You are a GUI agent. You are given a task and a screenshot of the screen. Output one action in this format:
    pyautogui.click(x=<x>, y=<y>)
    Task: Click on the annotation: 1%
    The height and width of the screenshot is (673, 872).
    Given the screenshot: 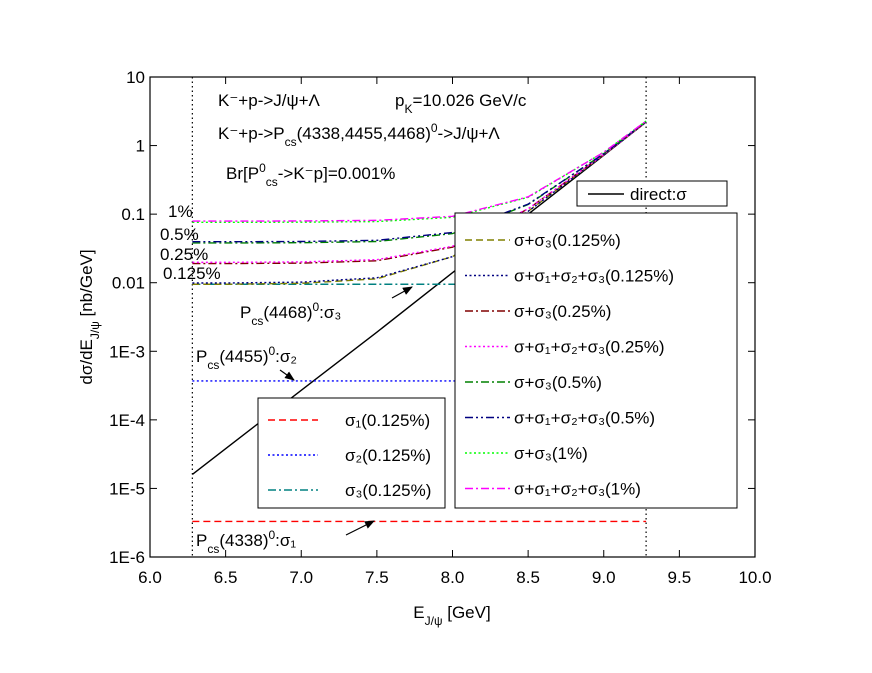 What is the action you would take?
    pyautogui.click(x=180, y=211)
    